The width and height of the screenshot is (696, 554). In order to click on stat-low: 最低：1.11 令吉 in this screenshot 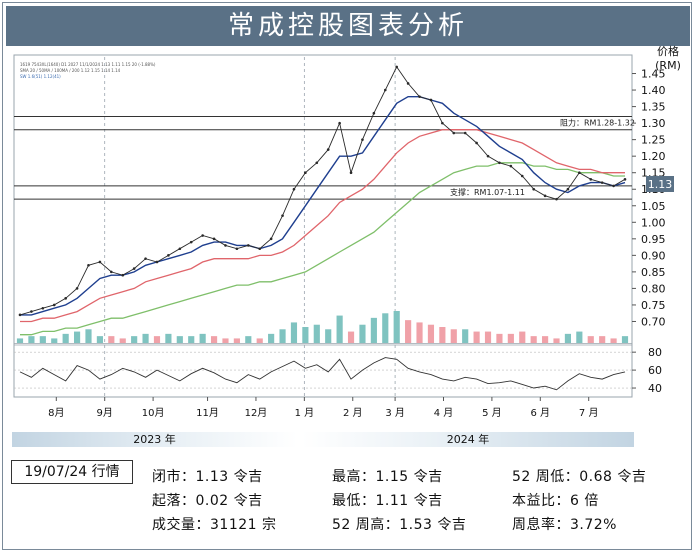, I will do `click(387, 501)`.